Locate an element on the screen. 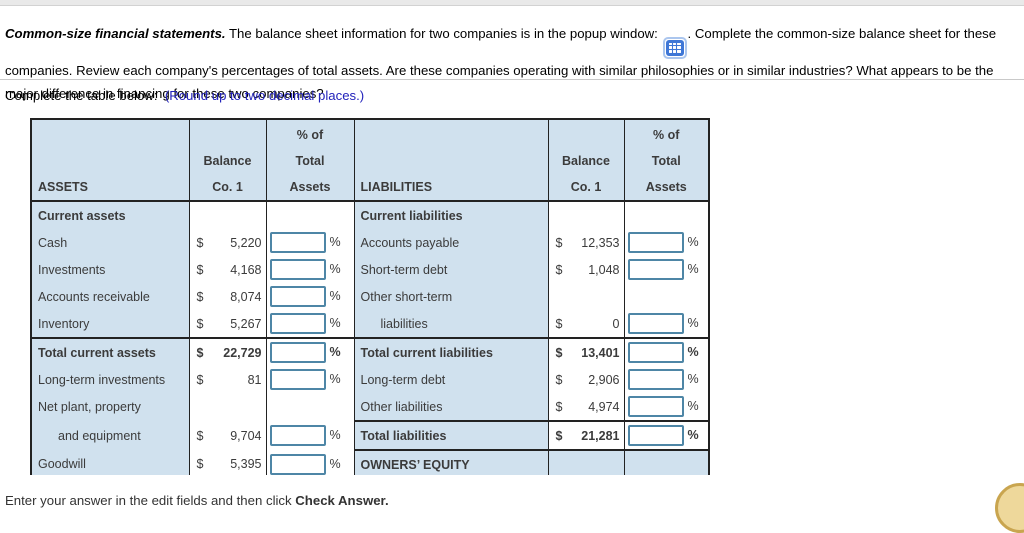 This screenshot has height=533, width=1024. assets-row-label: Goodwill is located at coordinates (62, 464).